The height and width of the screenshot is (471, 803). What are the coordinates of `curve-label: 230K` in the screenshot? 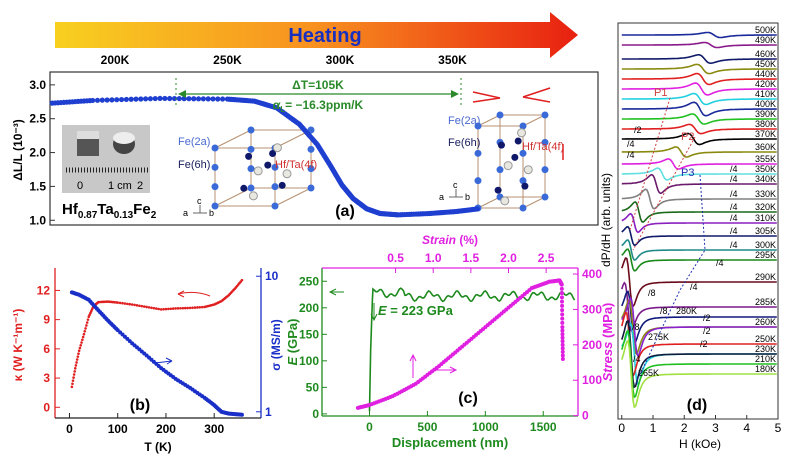 It's located at (765, 349).